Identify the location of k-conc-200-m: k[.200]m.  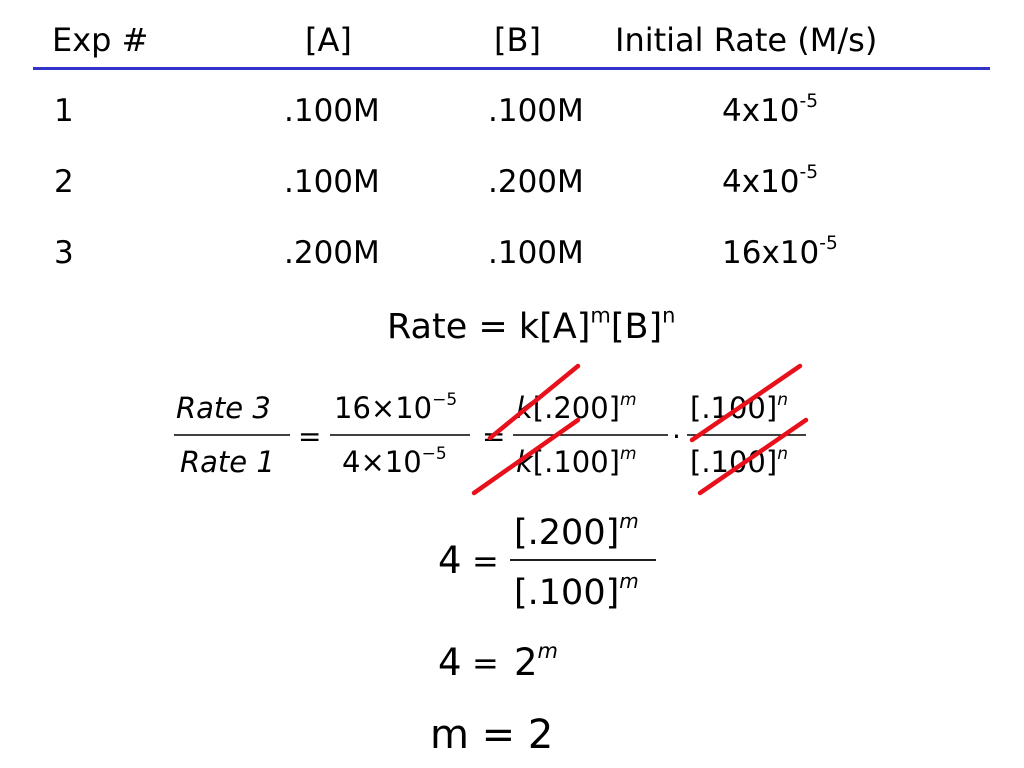
(576, 407).